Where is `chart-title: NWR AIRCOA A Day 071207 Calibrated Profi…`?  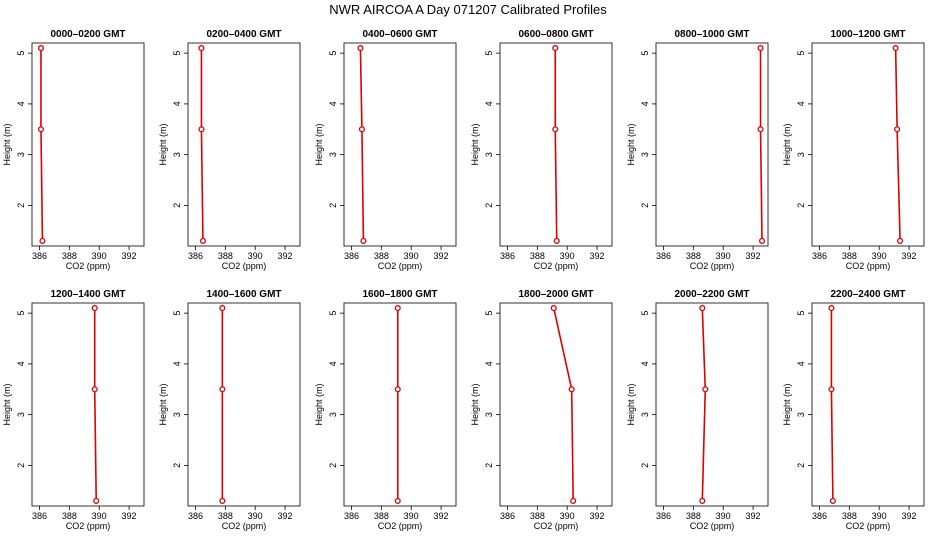 chart-title: NWR AIRCOA A Day 071207 Calibrated Profi… is located at coordinates (468, 9).